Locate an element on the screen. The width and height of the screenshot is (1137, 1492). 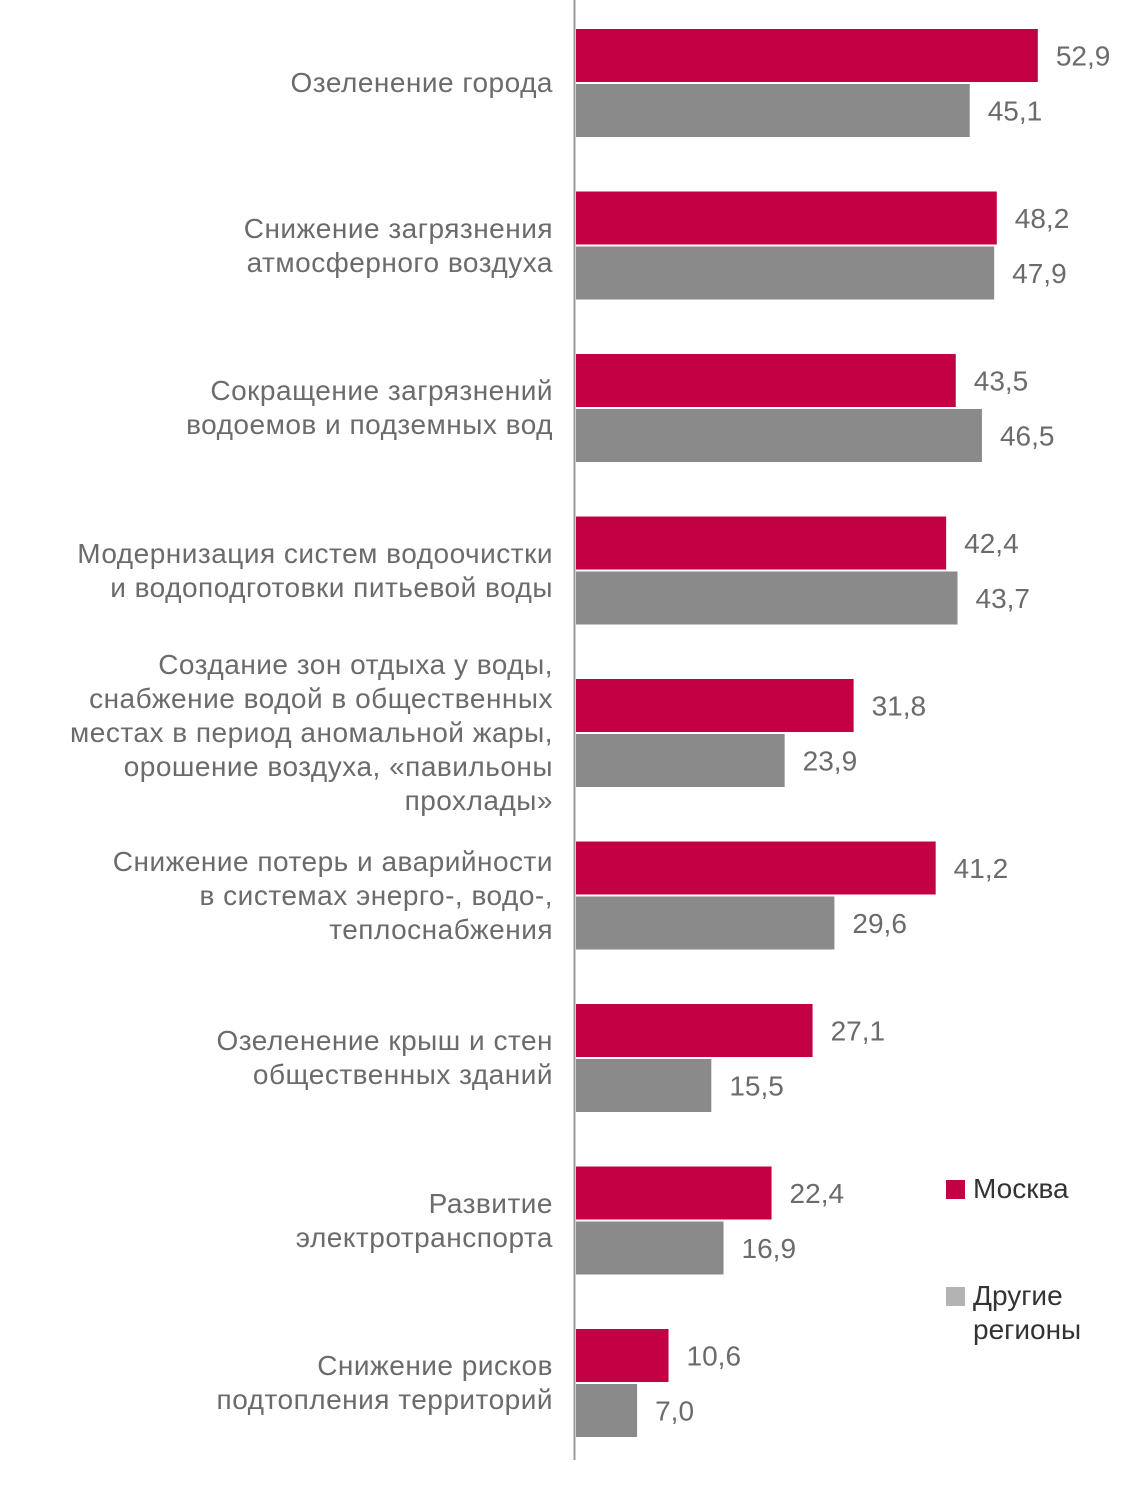
legend-item: Другие регионы is located at coordinates (1013, 1313).